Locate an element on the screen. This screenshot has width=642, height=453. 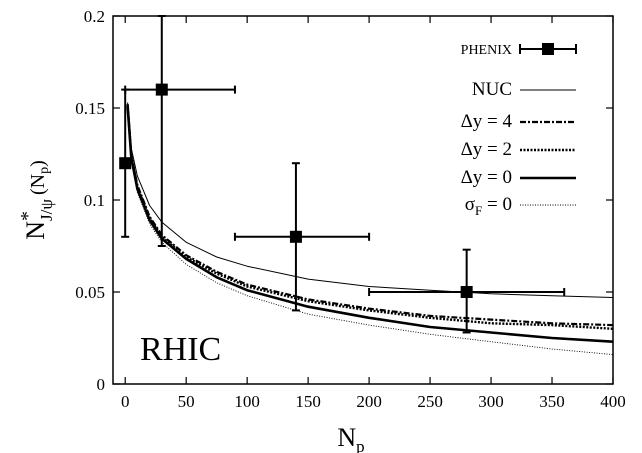
legend-label-dy2: Δy = 2 is located at coordinates (486, 149).